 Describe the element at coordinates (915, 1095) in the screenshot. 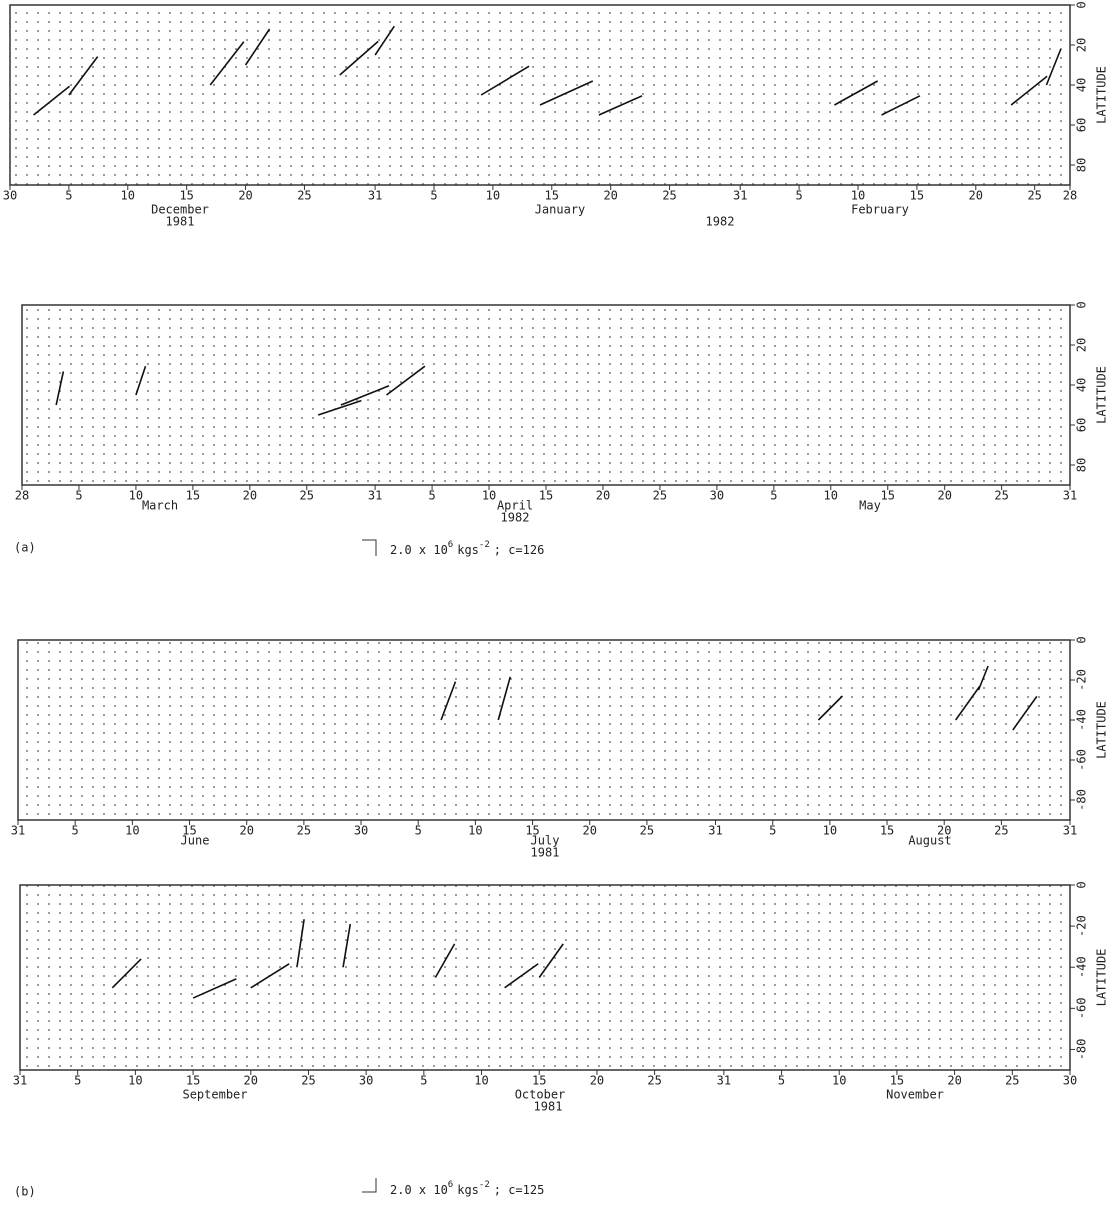

I see `month-label: November` at that location.